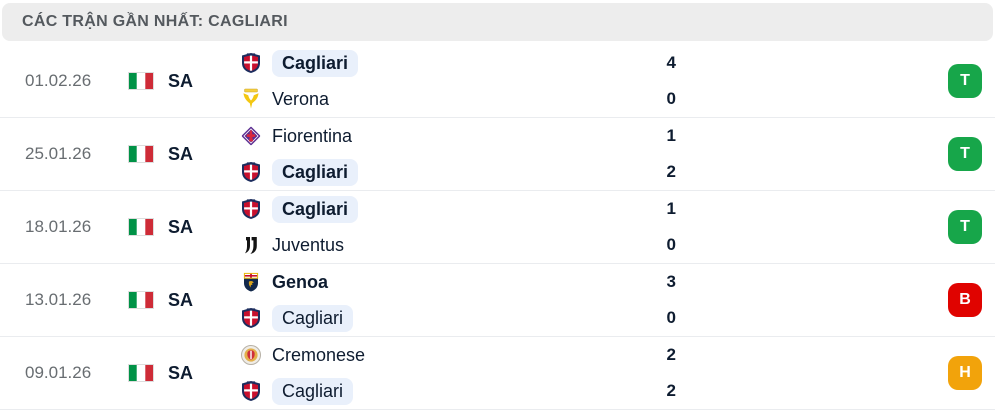  I want to click on verona-logo-icon, so click(251, 99).